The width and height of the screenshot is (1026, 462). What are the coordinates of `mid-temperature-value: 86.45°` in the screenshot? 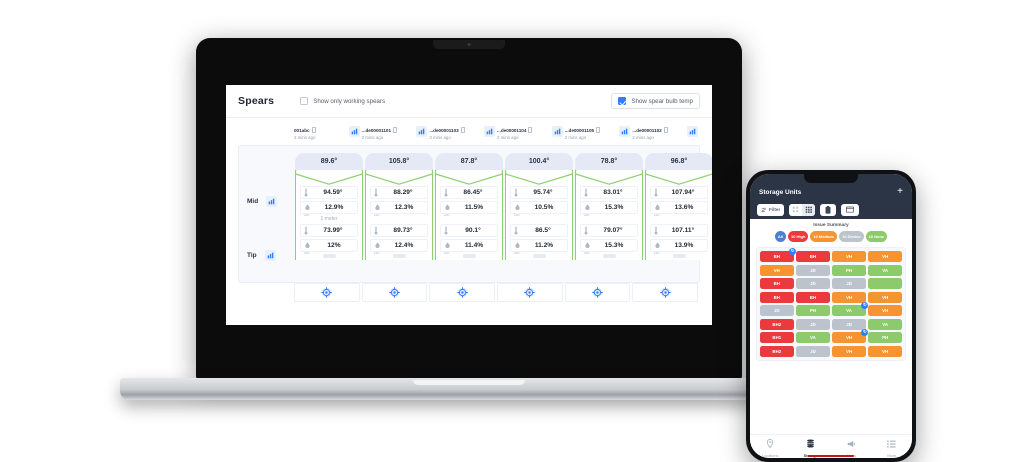 It's located at (473, 192).